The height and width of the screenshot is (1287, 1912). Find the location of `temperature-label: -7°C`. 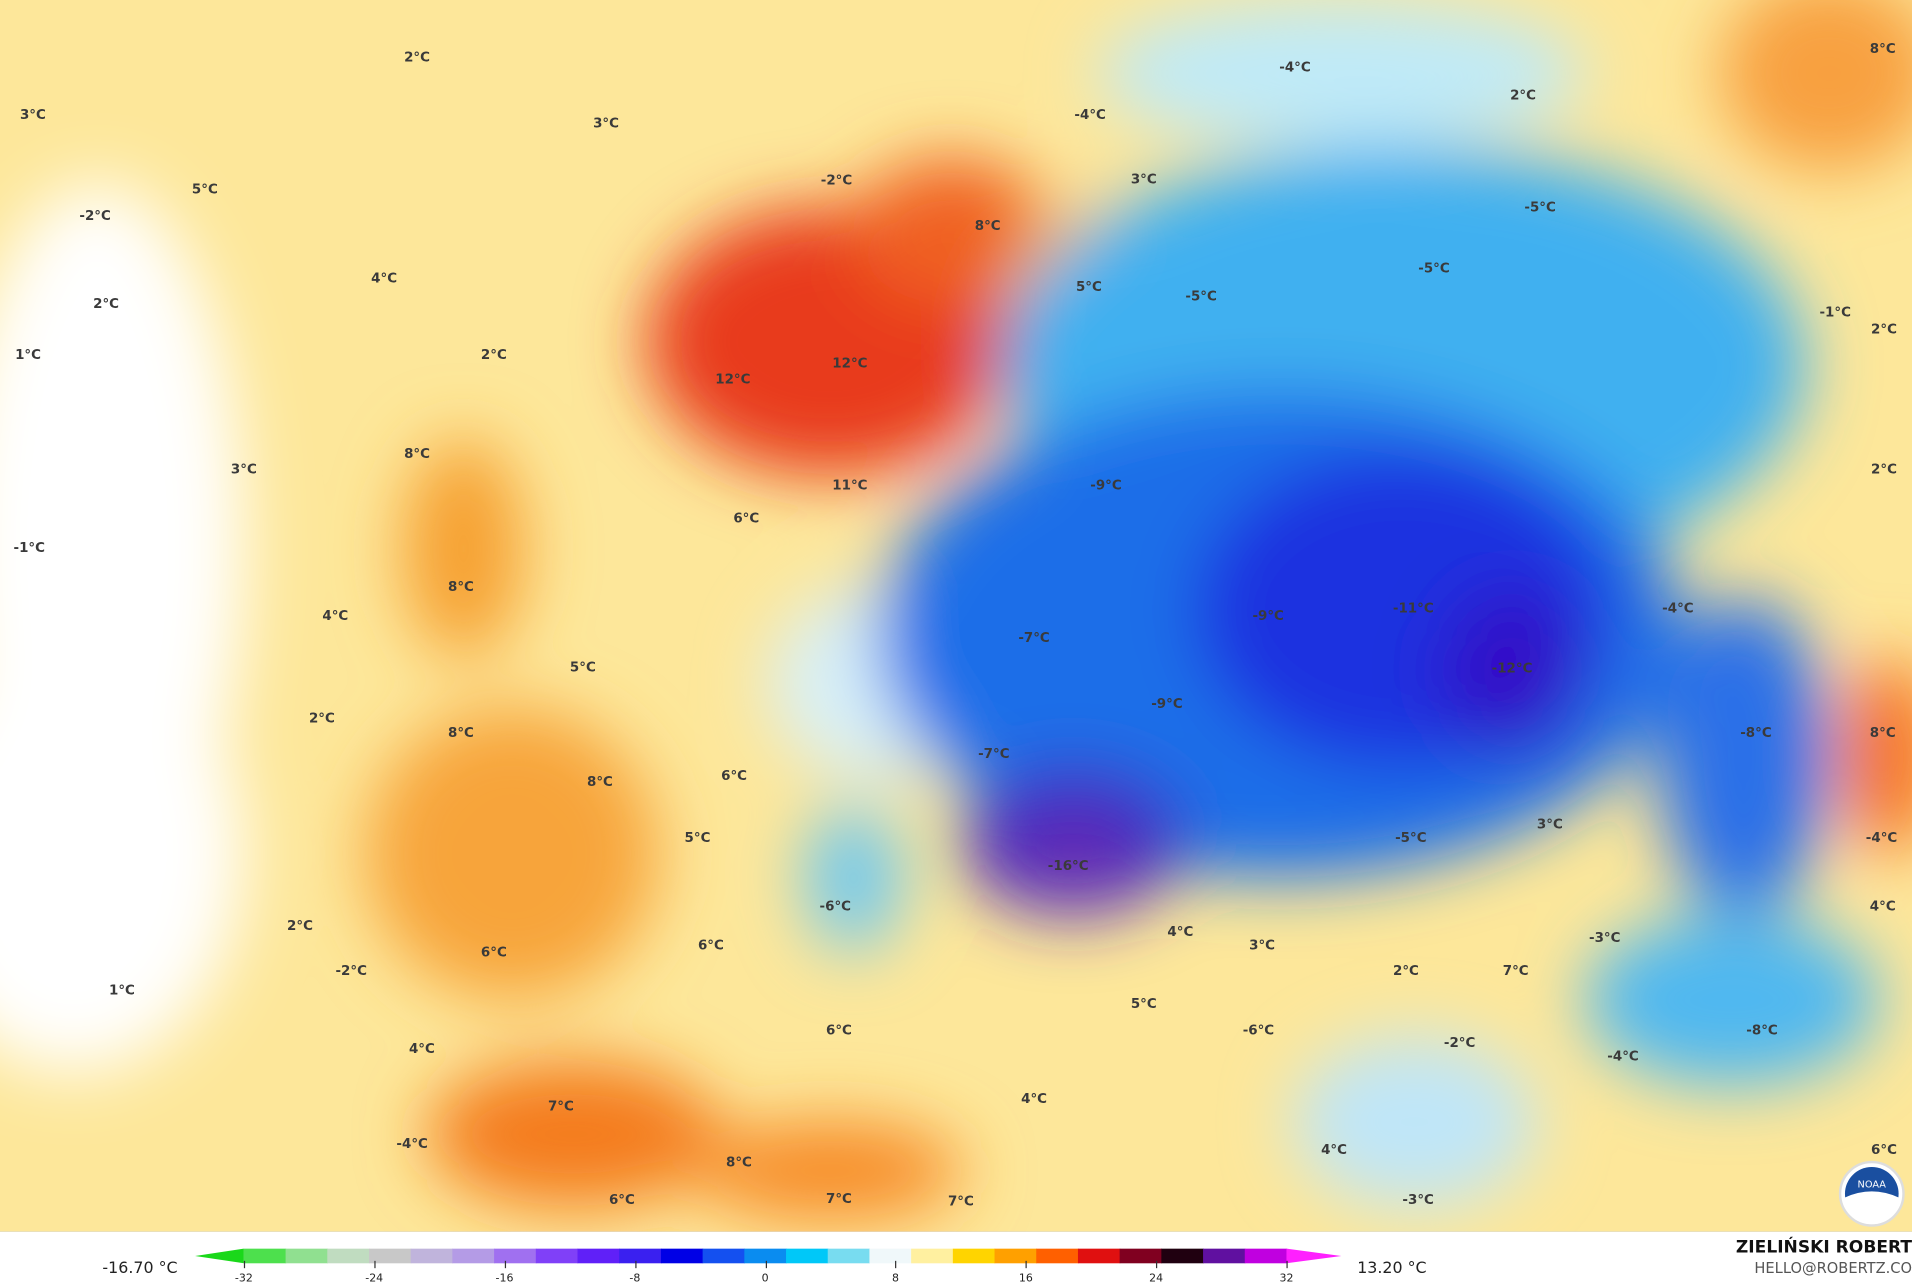

temperature-label: -7°C is located at coordinates (1034, 637).